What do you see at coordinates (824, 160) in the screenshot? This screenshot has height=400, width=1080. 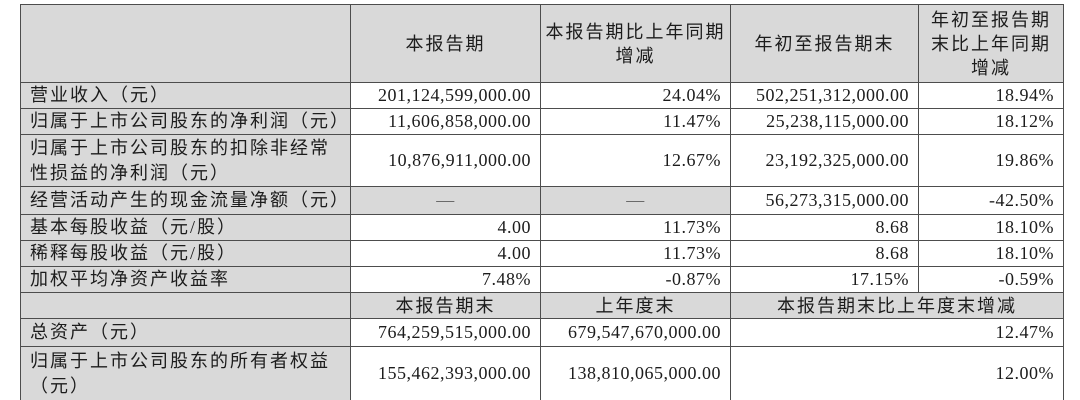 I see `cell-value: 23,192,325,000.00` at bounding box center [824, 160].